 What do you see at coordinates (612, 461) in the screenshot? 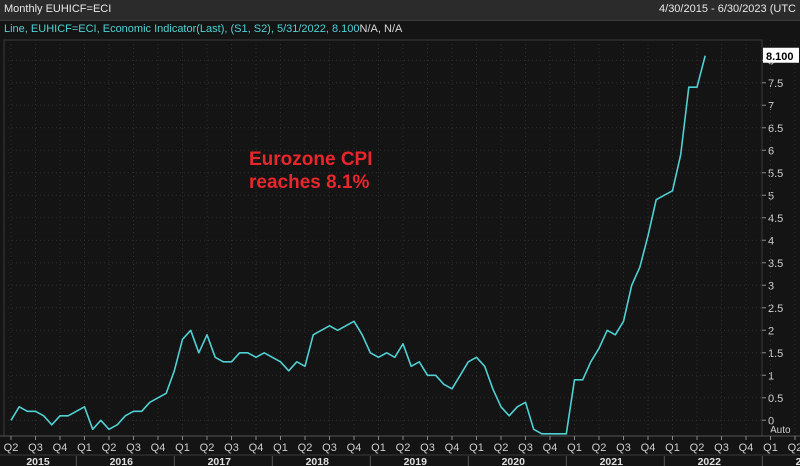
I see `x-year-label: 2021` at bounding box center [612, 461].